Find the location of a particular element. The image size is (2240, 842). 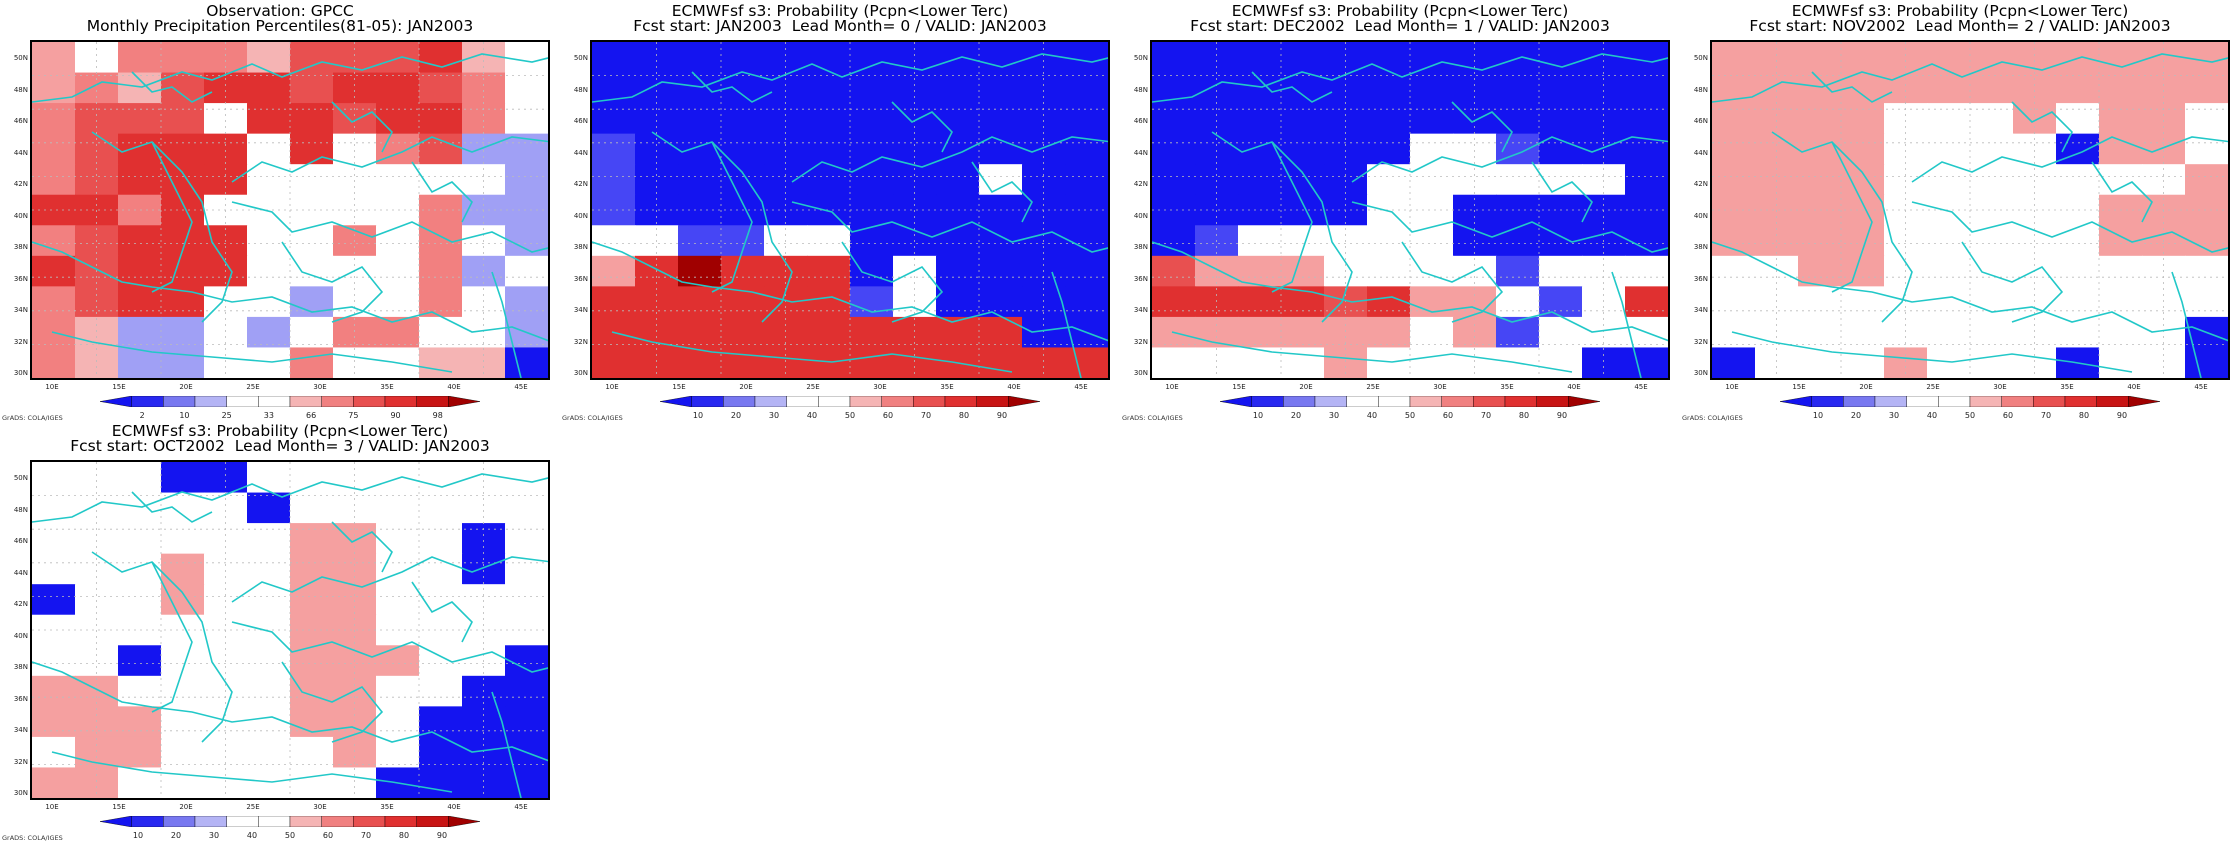

colorbar-label: 30 is located at coordinates (1334, 415).